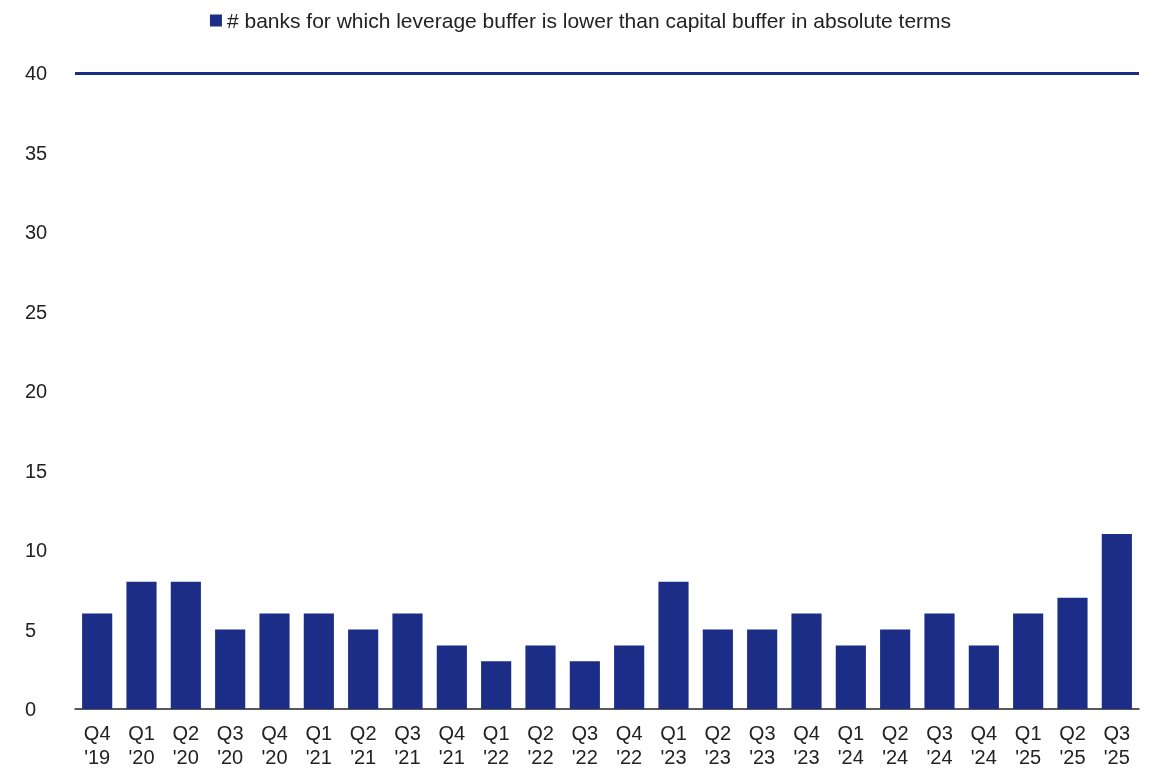 This screenshot has height=779, width=1161. I want to click on x-tick-label: Q1 '23, so click(673, 745).